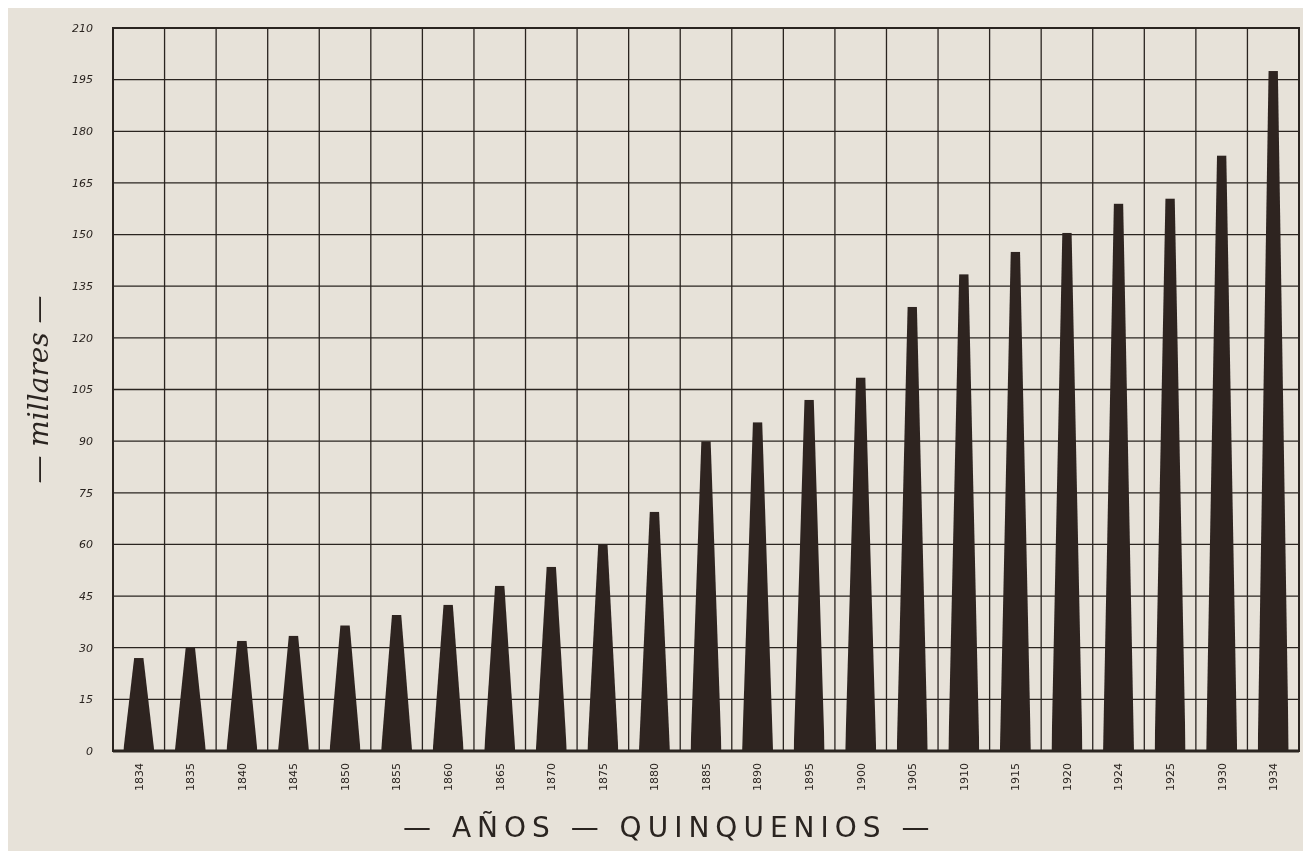 This screenshot has height=859, width=1311. Describe the element at coordinates (449, 777) in the screenshot. I see `x-tick-label: 1860` at that location.